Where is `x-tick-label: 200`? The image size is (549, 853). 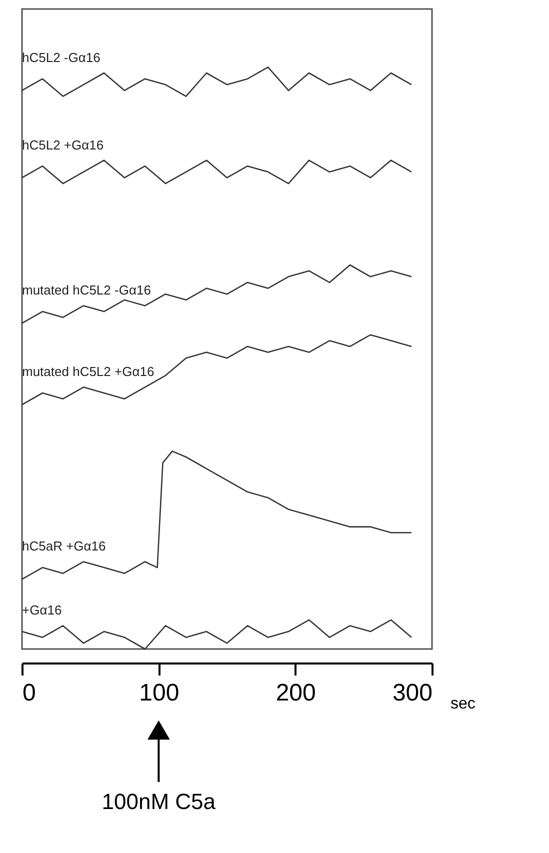 x-tick-label: 200 is located at coordinates (296, 693).